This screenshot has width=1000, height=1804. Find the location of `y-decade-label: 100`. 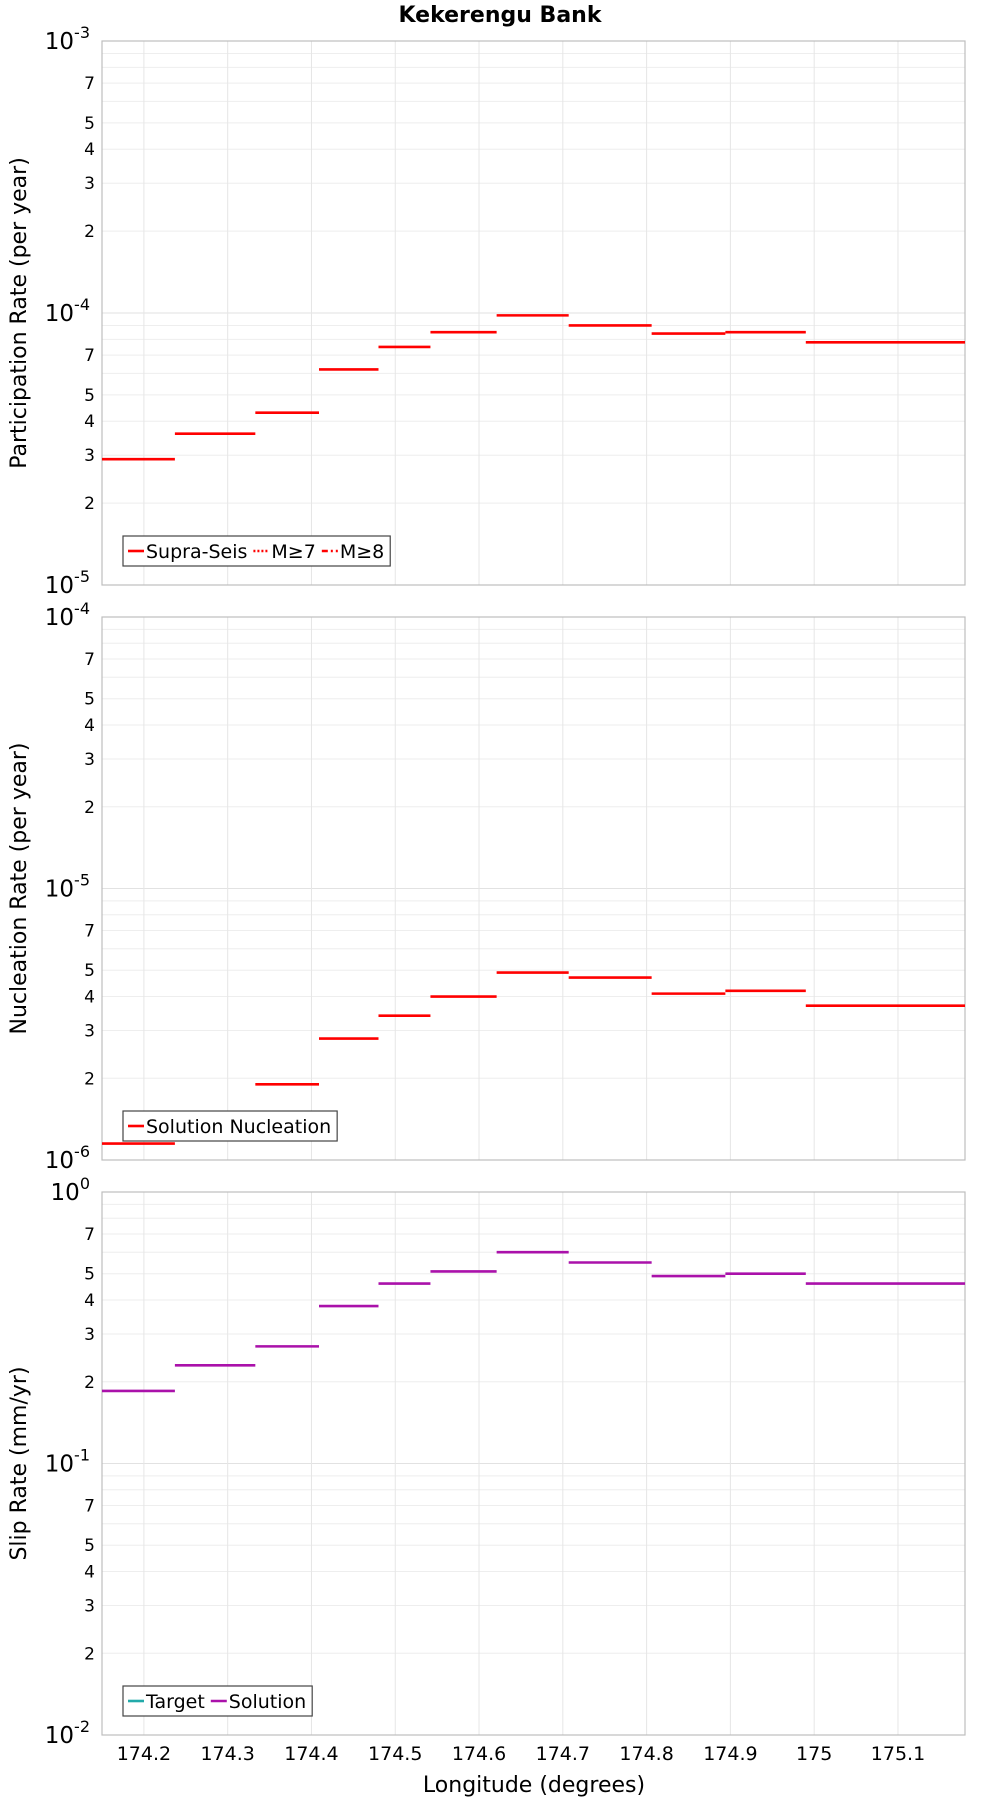

y-decade-label: 100 is located at coordinates (70, 1190).